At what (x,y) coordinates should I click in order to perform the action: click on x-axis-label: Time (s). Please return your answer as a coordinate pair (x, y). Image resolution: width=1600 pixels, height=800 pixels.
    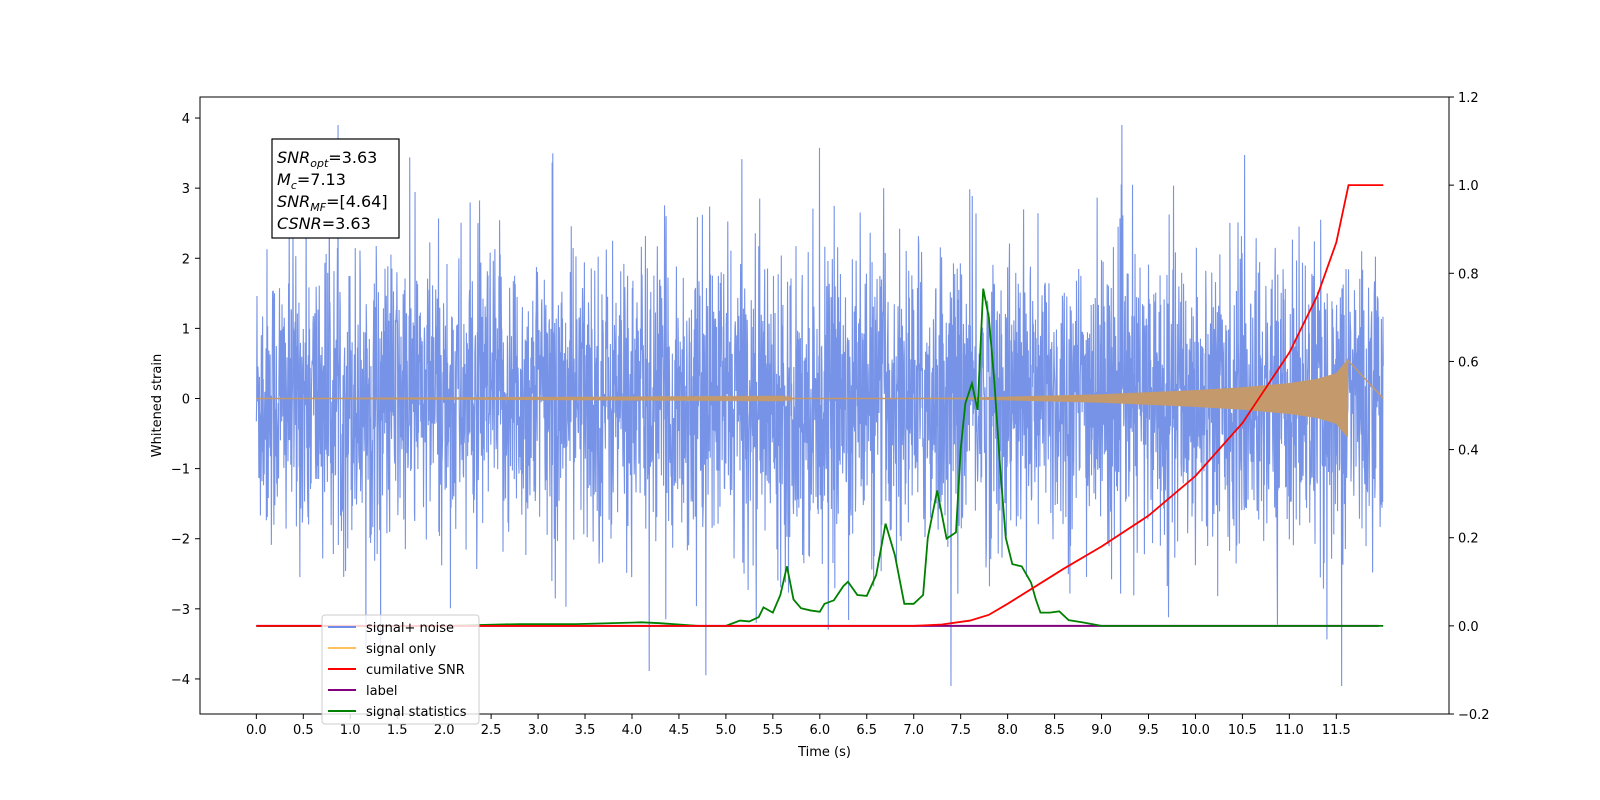
    Looking at the image, I should click on (824, 752).